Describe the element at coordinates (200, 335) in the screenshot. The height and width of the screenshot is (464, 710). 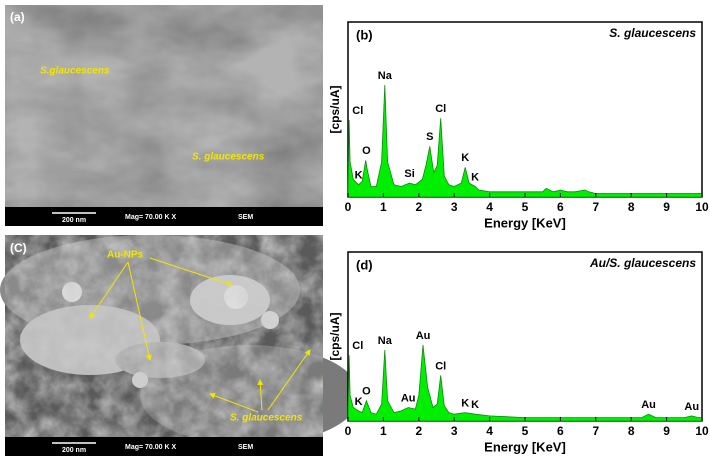
I see `annotation-arrows` at that location.